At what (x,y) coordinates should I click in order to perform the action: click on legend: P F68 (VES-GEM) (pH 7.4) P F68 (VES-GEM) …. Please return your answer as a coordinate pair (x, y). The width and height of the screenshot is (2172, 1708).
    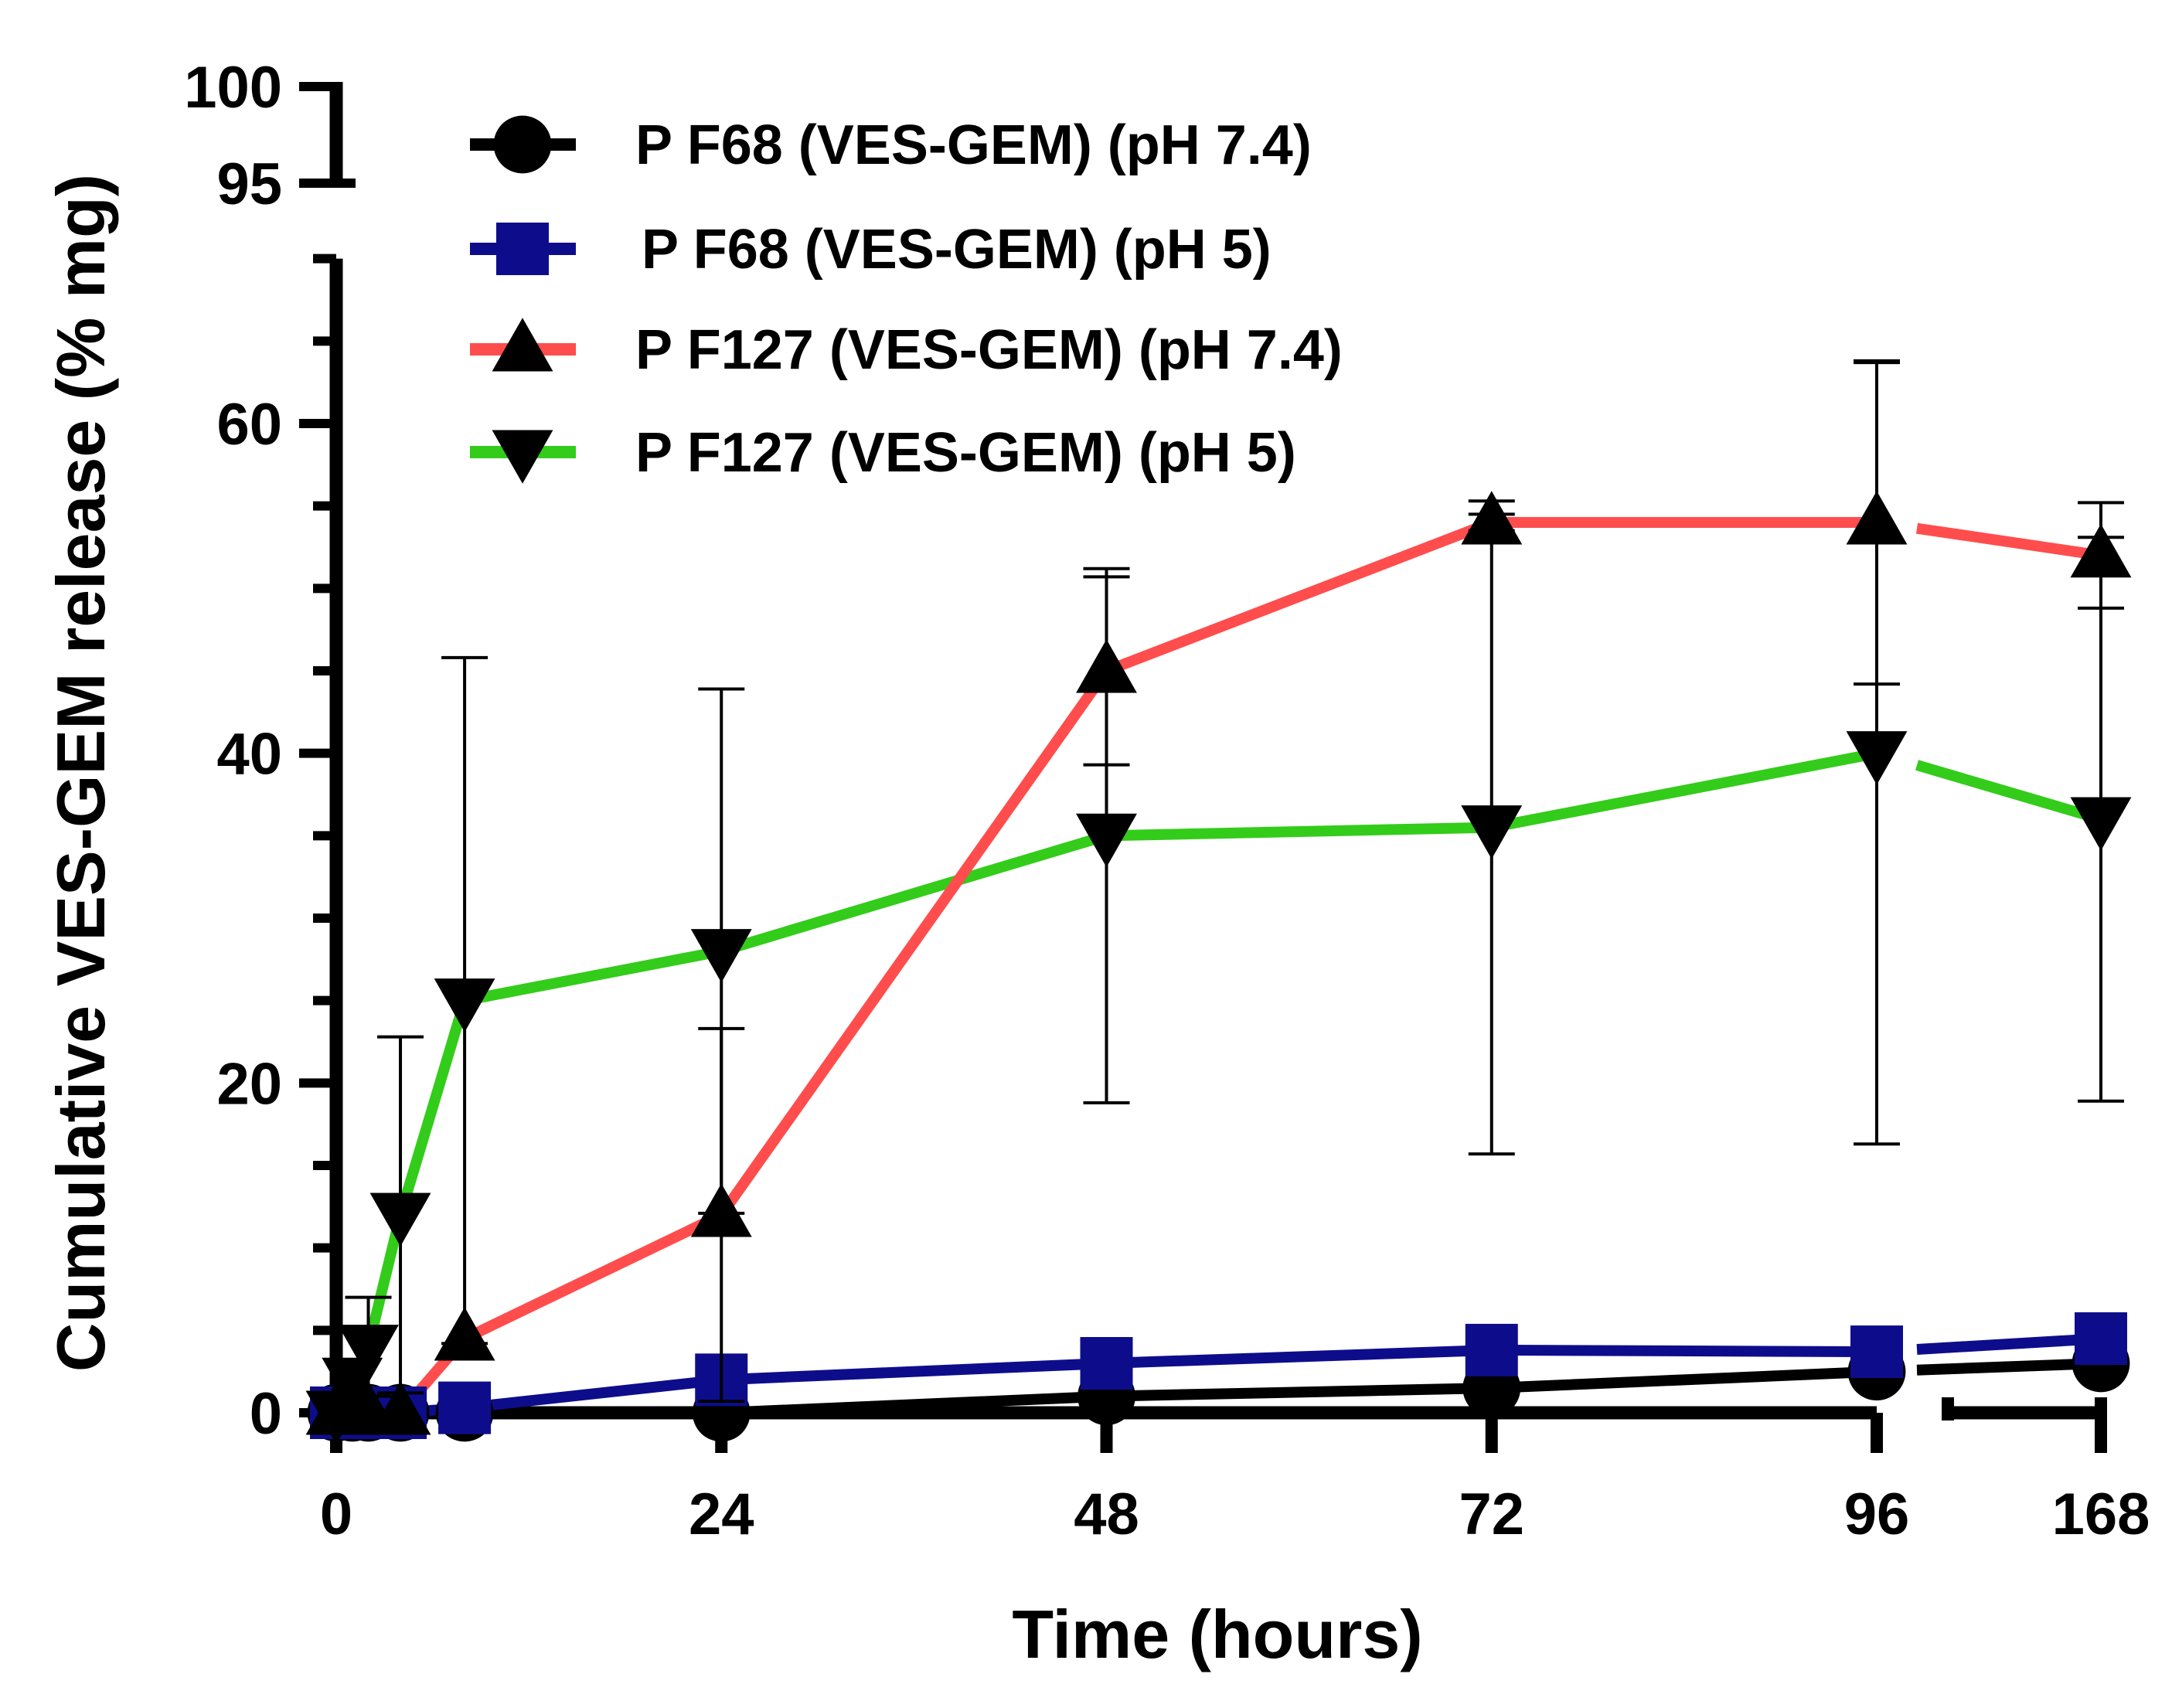
    Looking at the image, I should click on (906, 299).